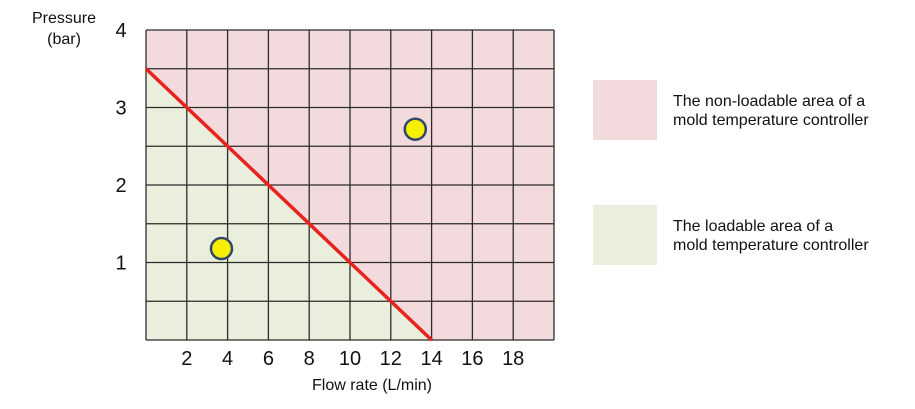 The image size is (915, 409). What do you see at coordinates (186, 359) in the screenshot?
I see `x-tick-label: 2` at bounding box center [186, 359].